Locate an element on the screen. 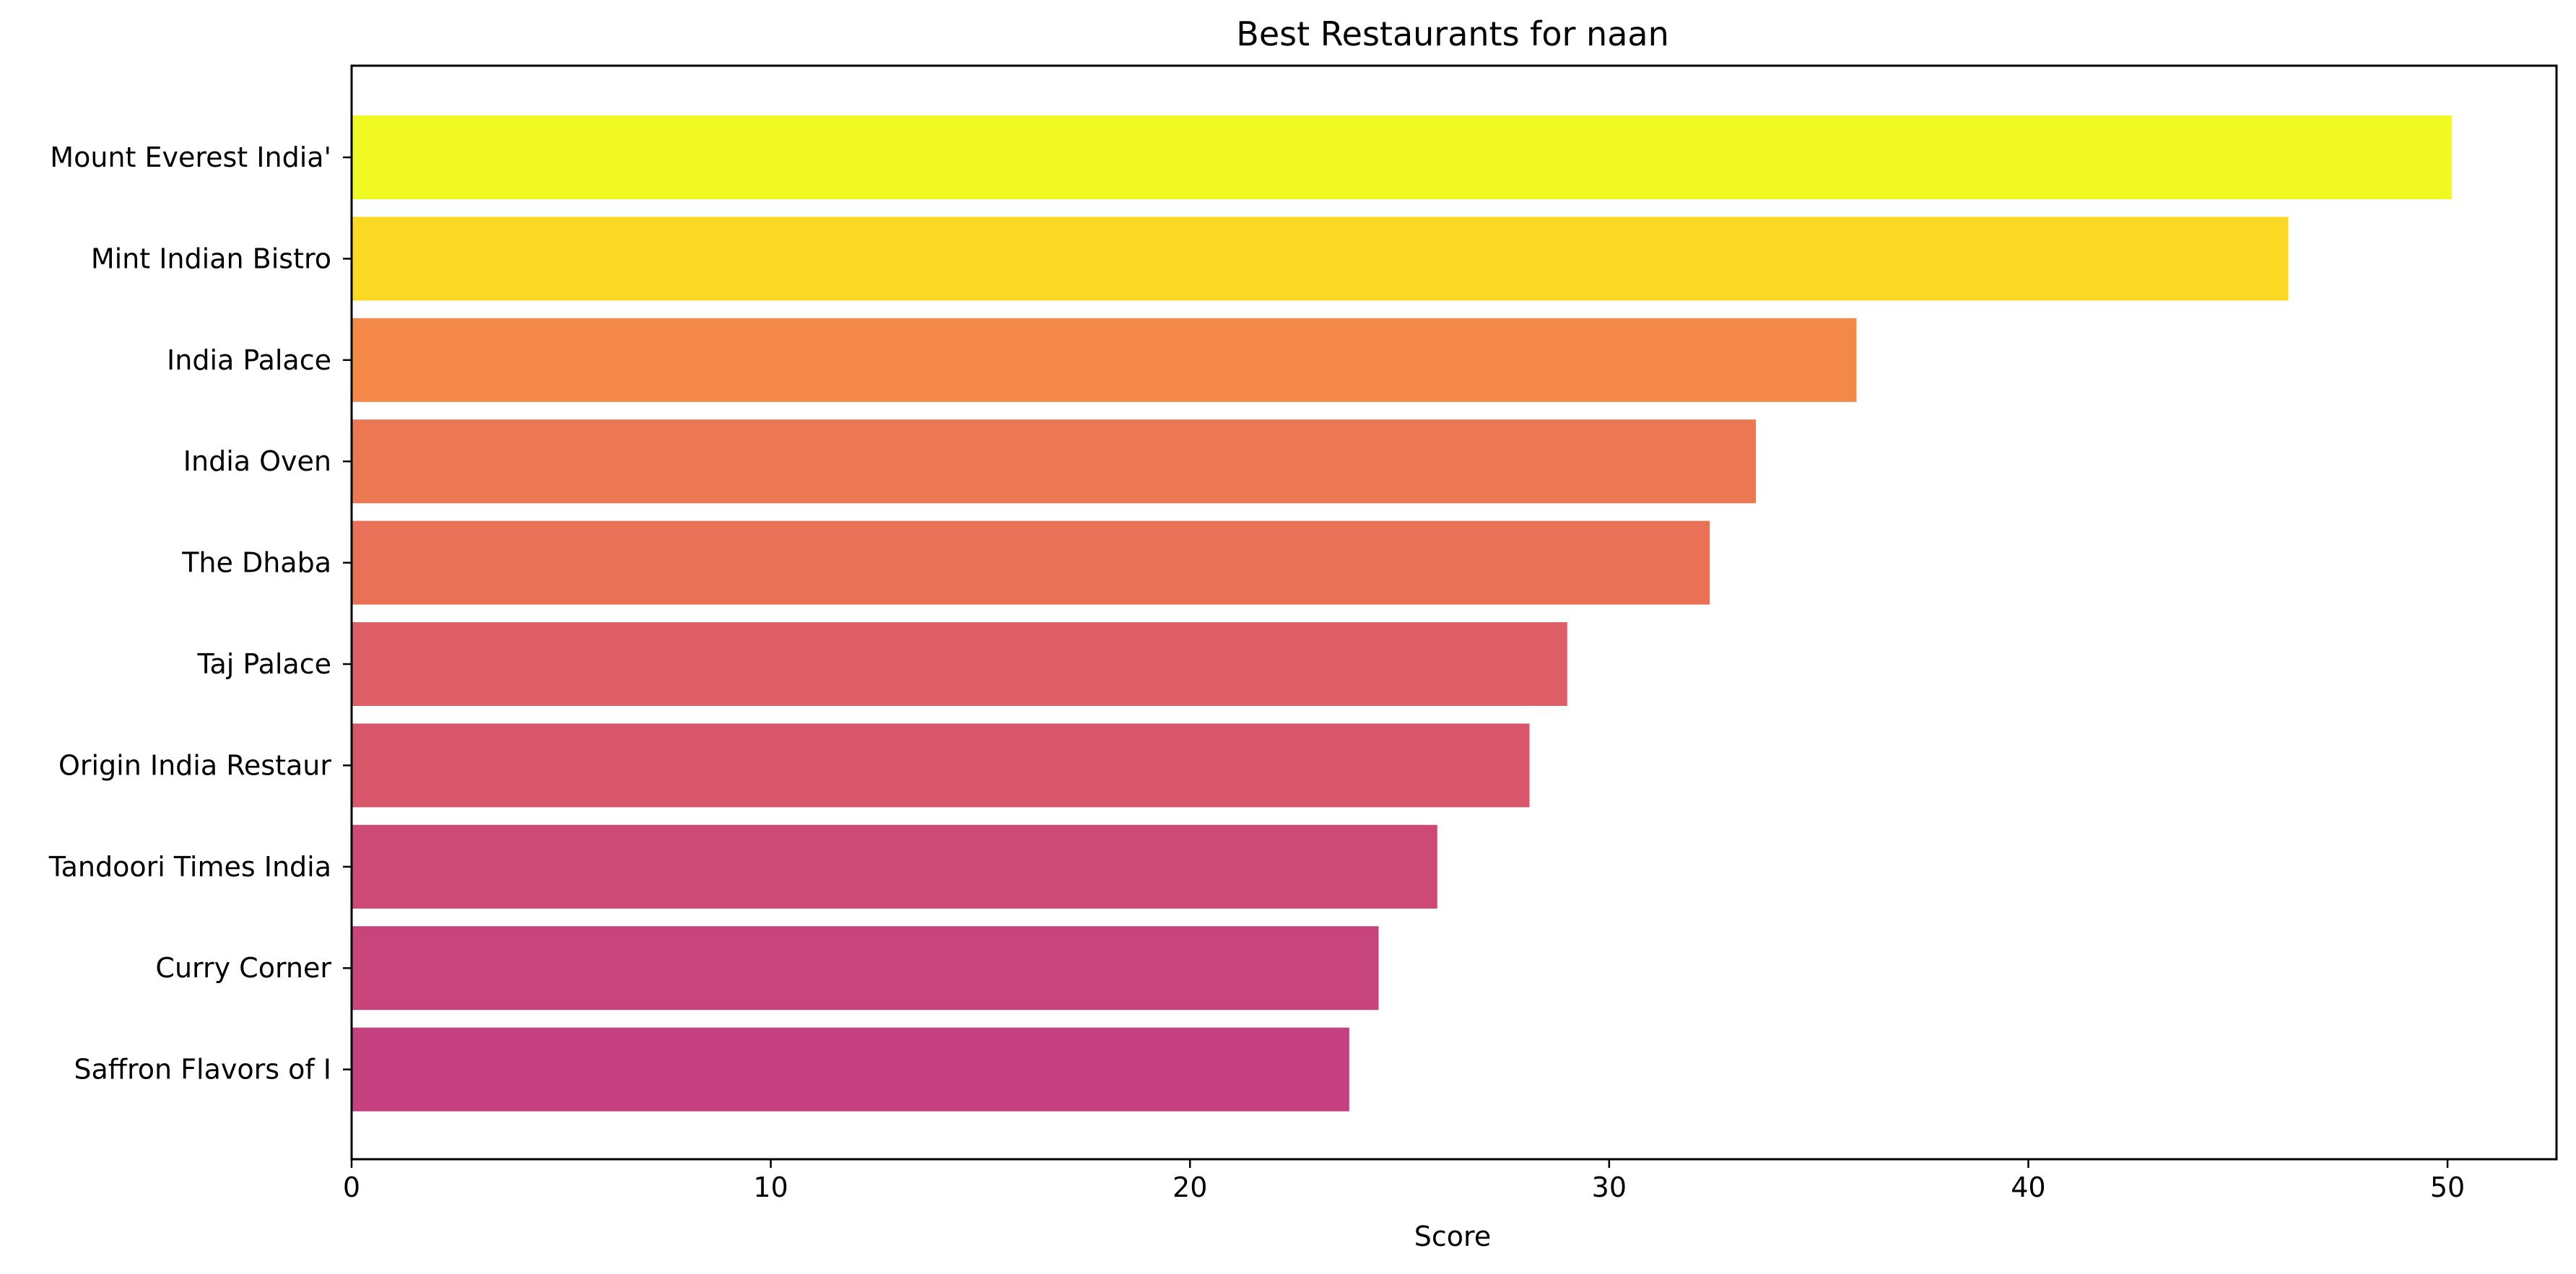 The image size is (2576, 1274). y-tick-label: India Palace is located at coordinates (249, 360).